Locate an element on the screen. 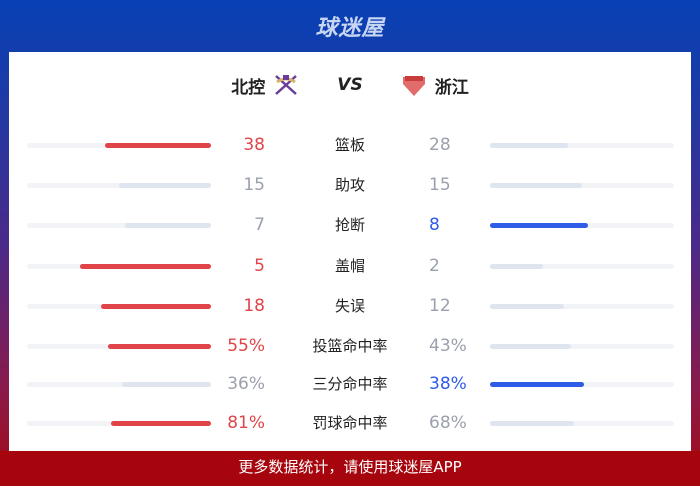 The image size is (700, 486). stat-row: 7 抢断 8 is located at coordinates (350, 225).